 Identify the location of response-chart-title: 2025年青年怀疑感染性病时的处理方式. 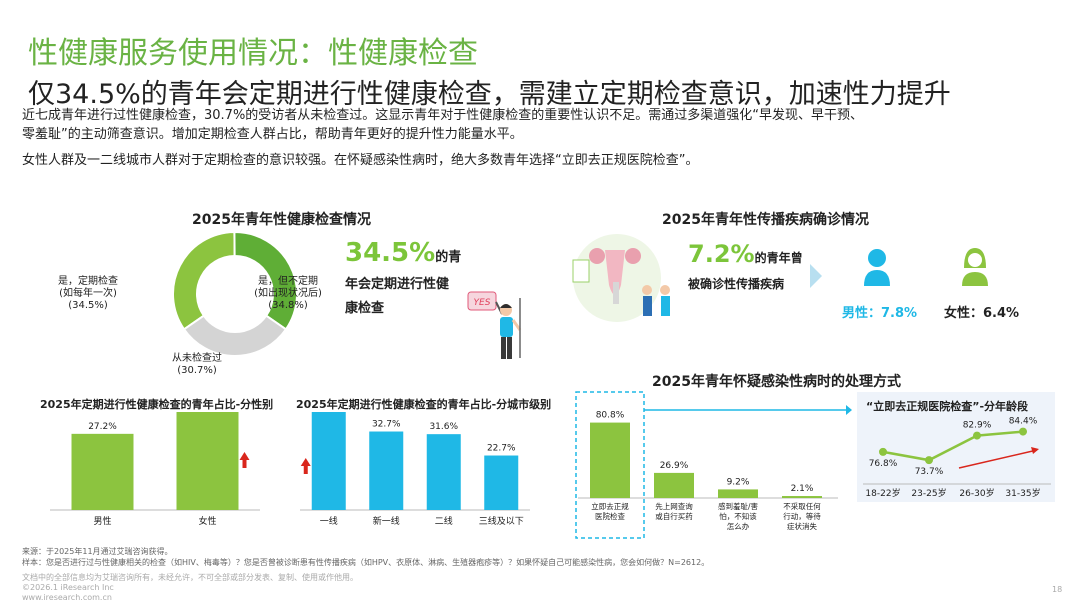
(776, 382).